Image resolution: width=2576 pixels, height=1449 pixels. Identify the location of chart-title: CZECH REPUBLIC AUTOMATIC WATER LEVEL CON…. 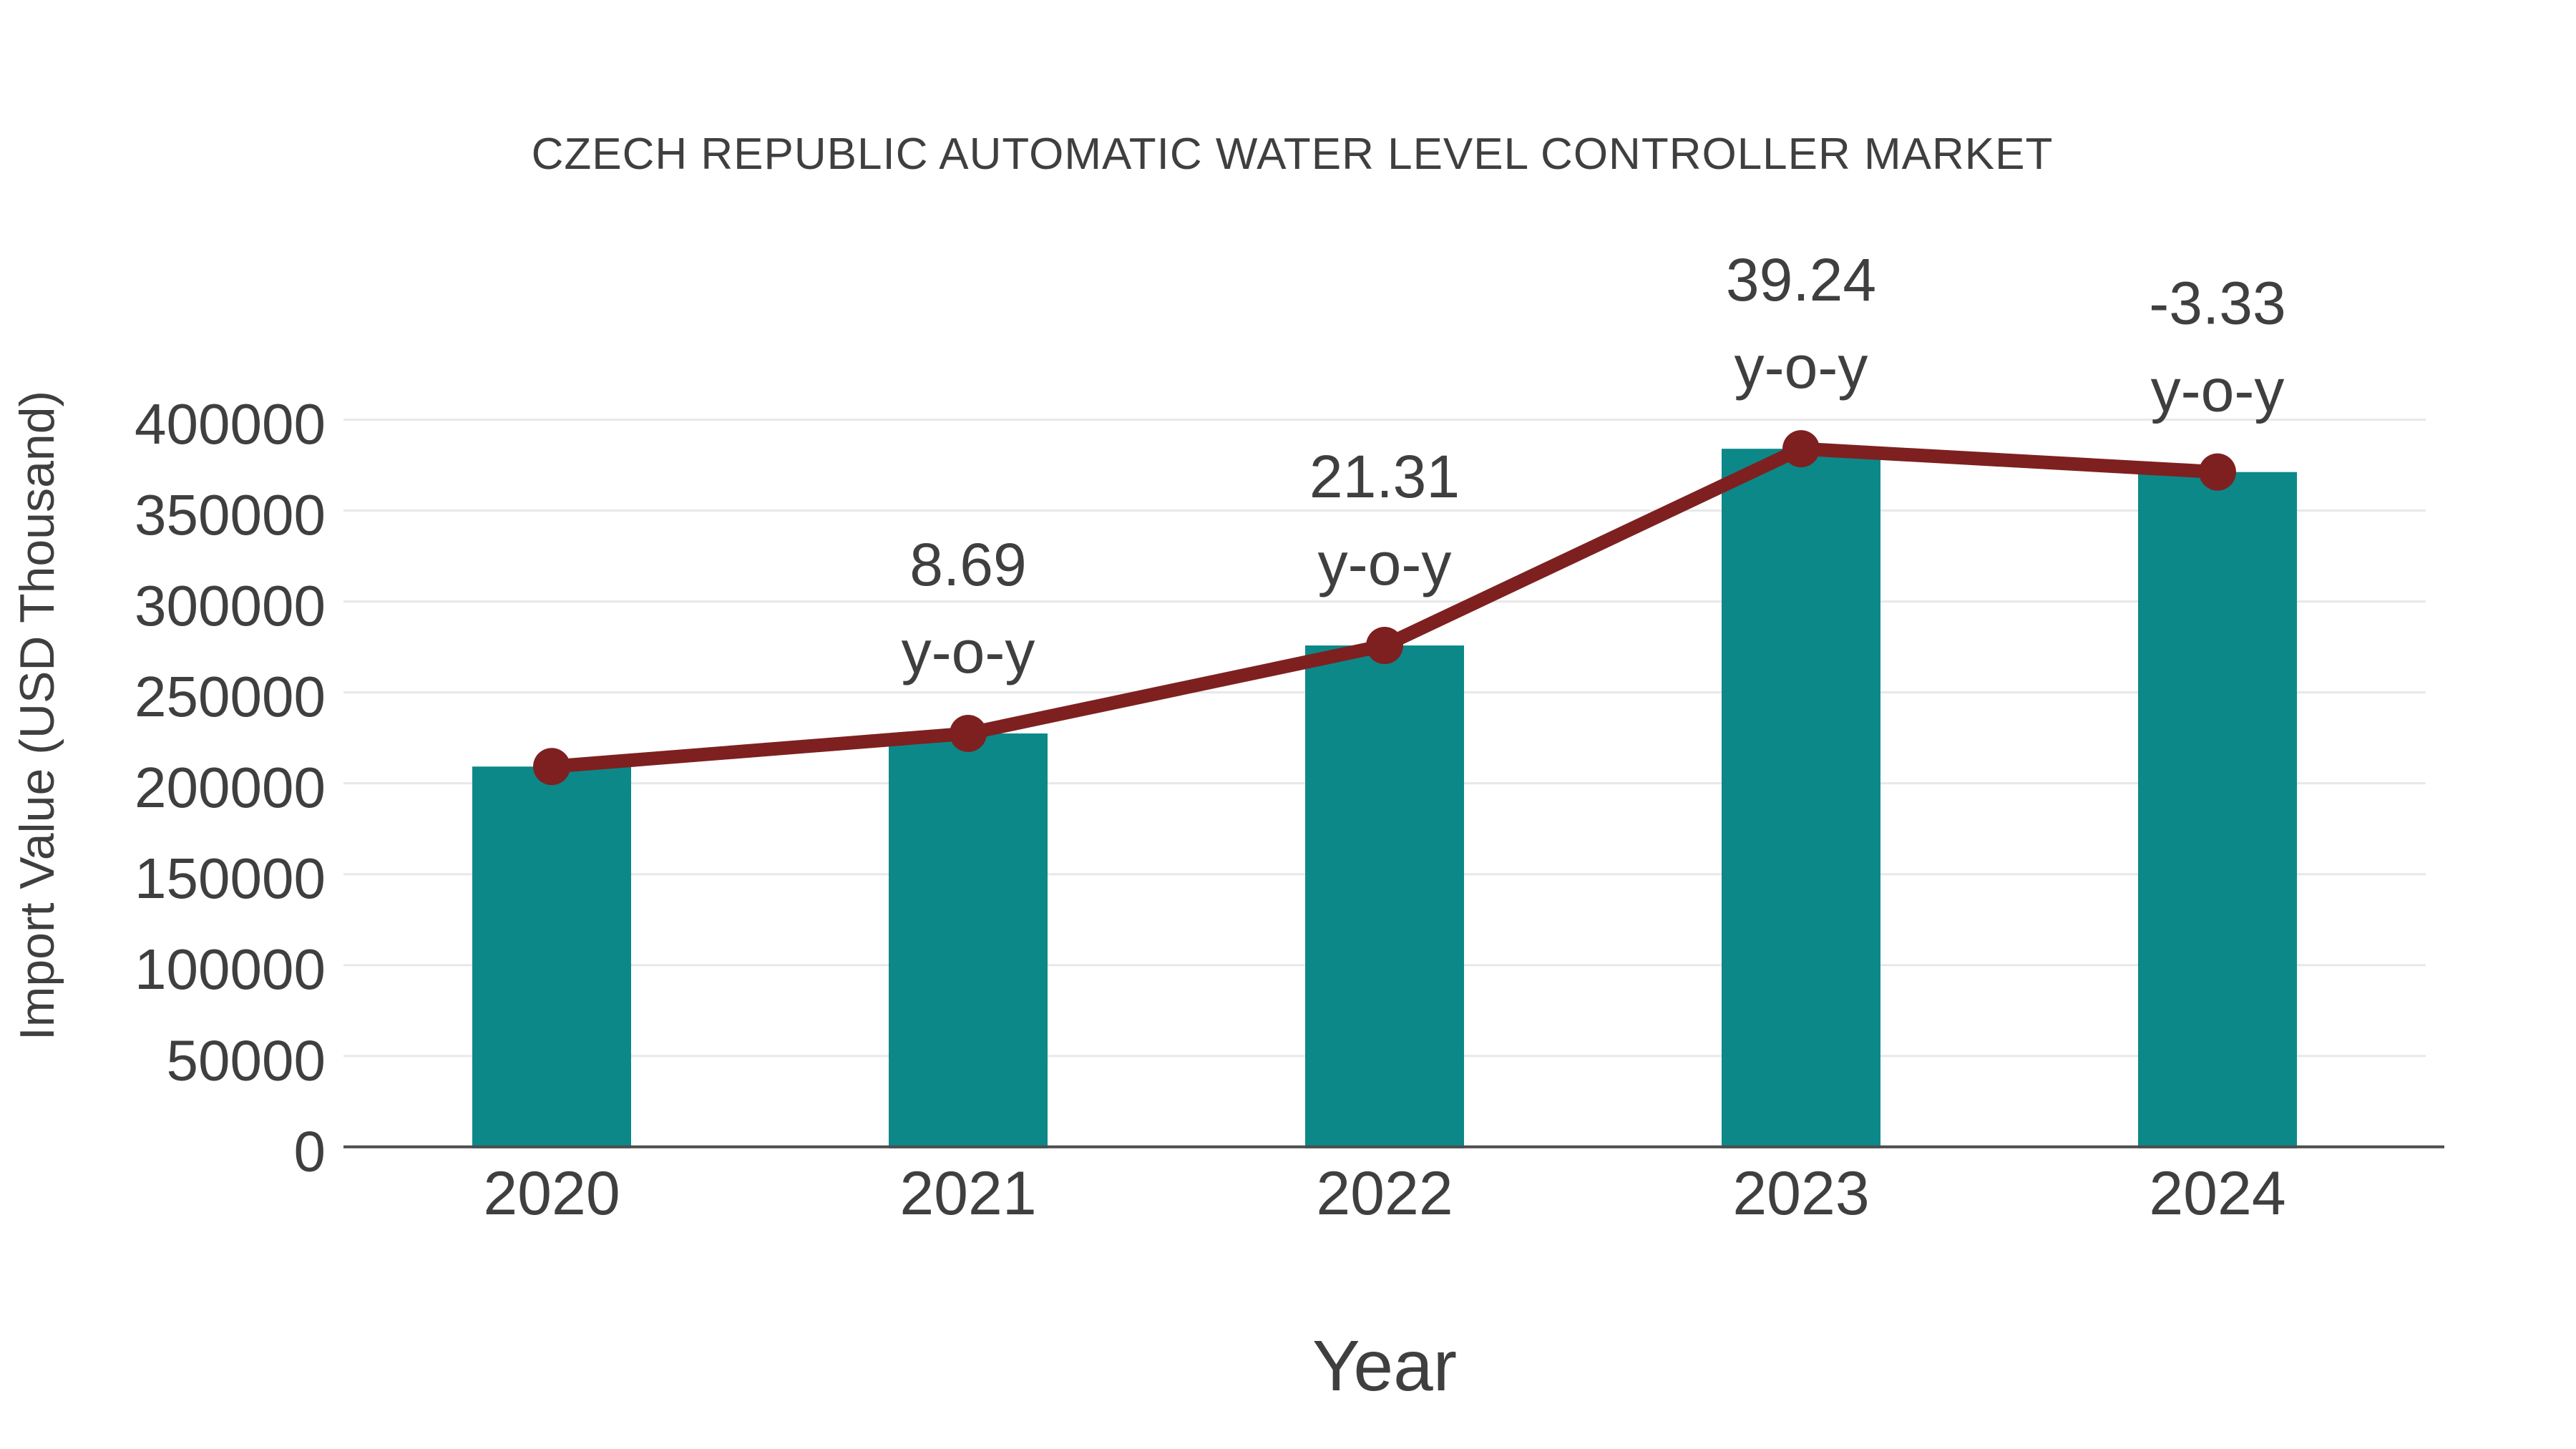
(1292, 154).